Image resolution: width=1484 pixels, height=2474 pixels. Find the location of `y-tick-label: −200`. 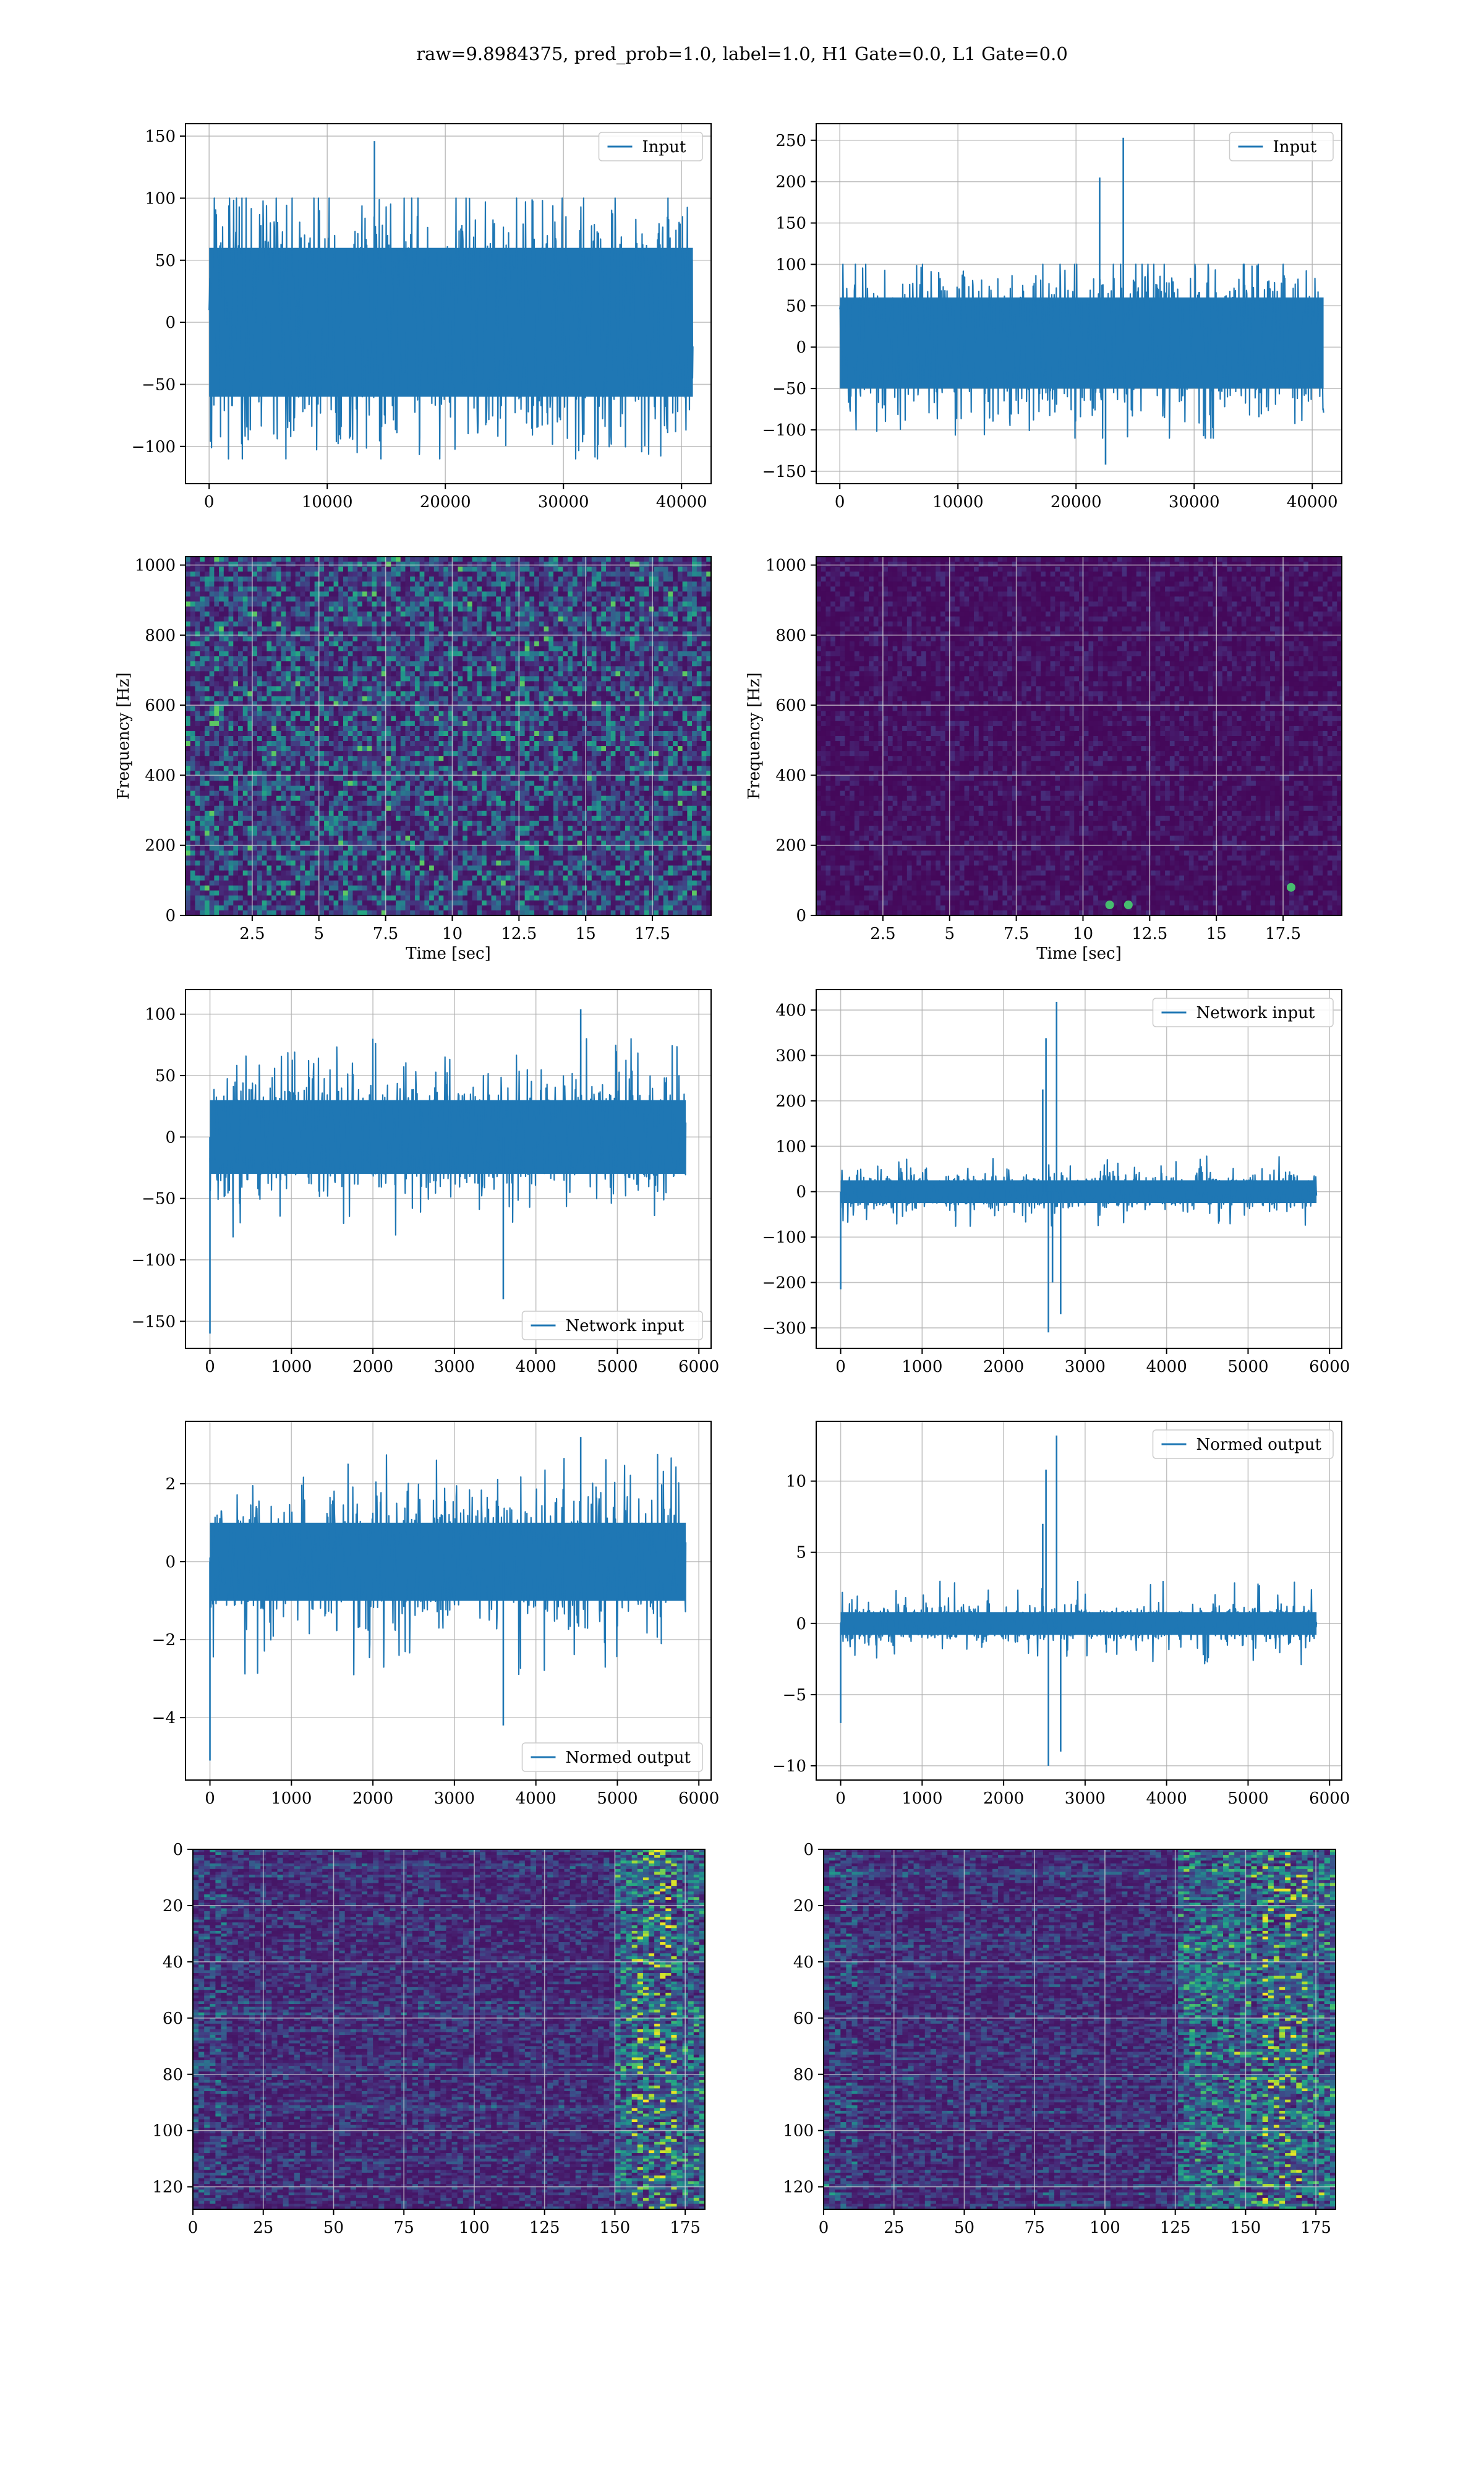

y-tick-label: −200 is located at coordinates (784, 1283).